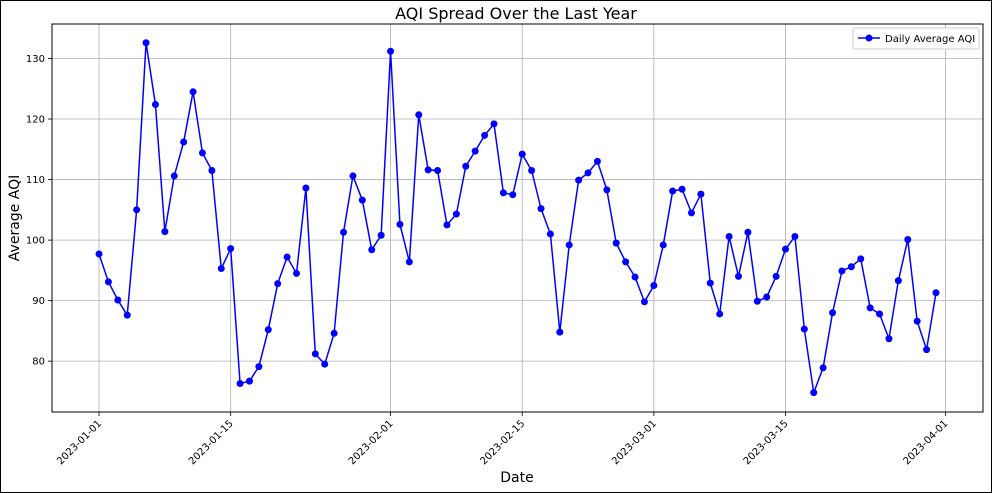 The width and height of the screenshot is (992, 493). Describe the element at coordinates (35, 120) in the screenshot. I see `y-tick-label: 120` at that location.